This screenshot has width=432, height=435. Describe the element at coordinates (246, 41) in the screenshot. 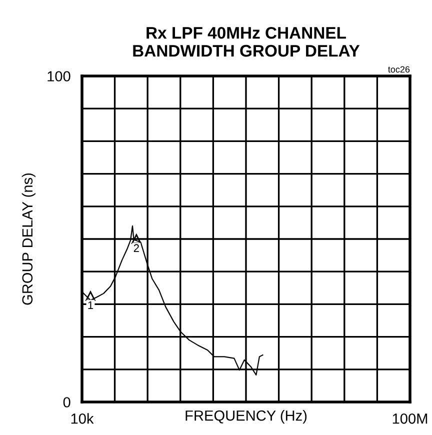

I see `chart-title: Rx LPF 40MHz CHANNEL BANDWIDTH GROUP DELAY` at that location.